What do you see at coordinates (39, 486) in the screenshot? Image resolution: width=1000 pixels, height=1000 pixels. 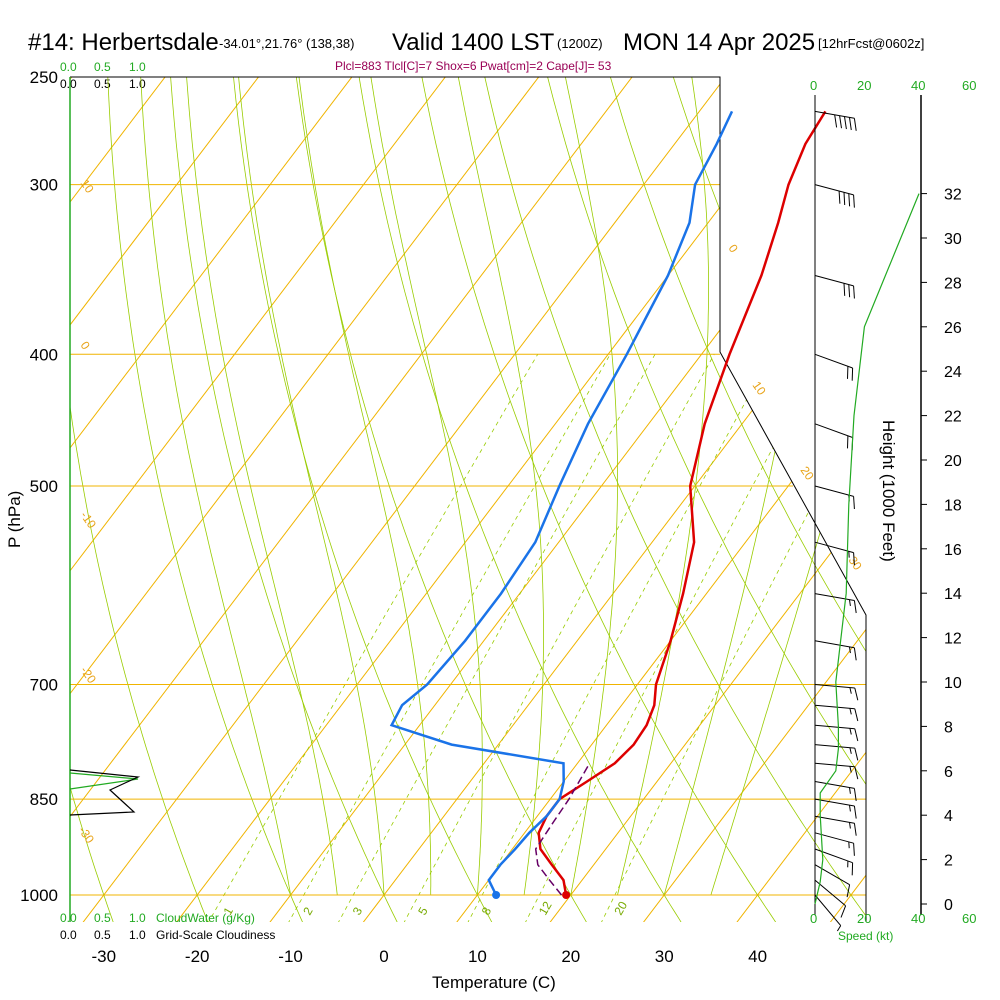 I see `pressure-ticks: 250 300 400 500 700 850 1000` at bounding box center [39, 486].